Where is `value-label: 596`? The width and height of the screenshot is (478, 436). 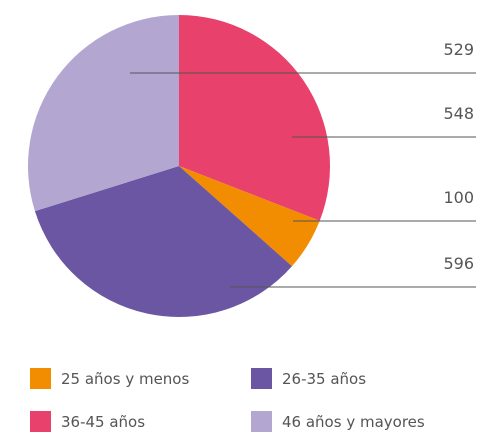 value-label: 596 is located at coordinates (458, 263).